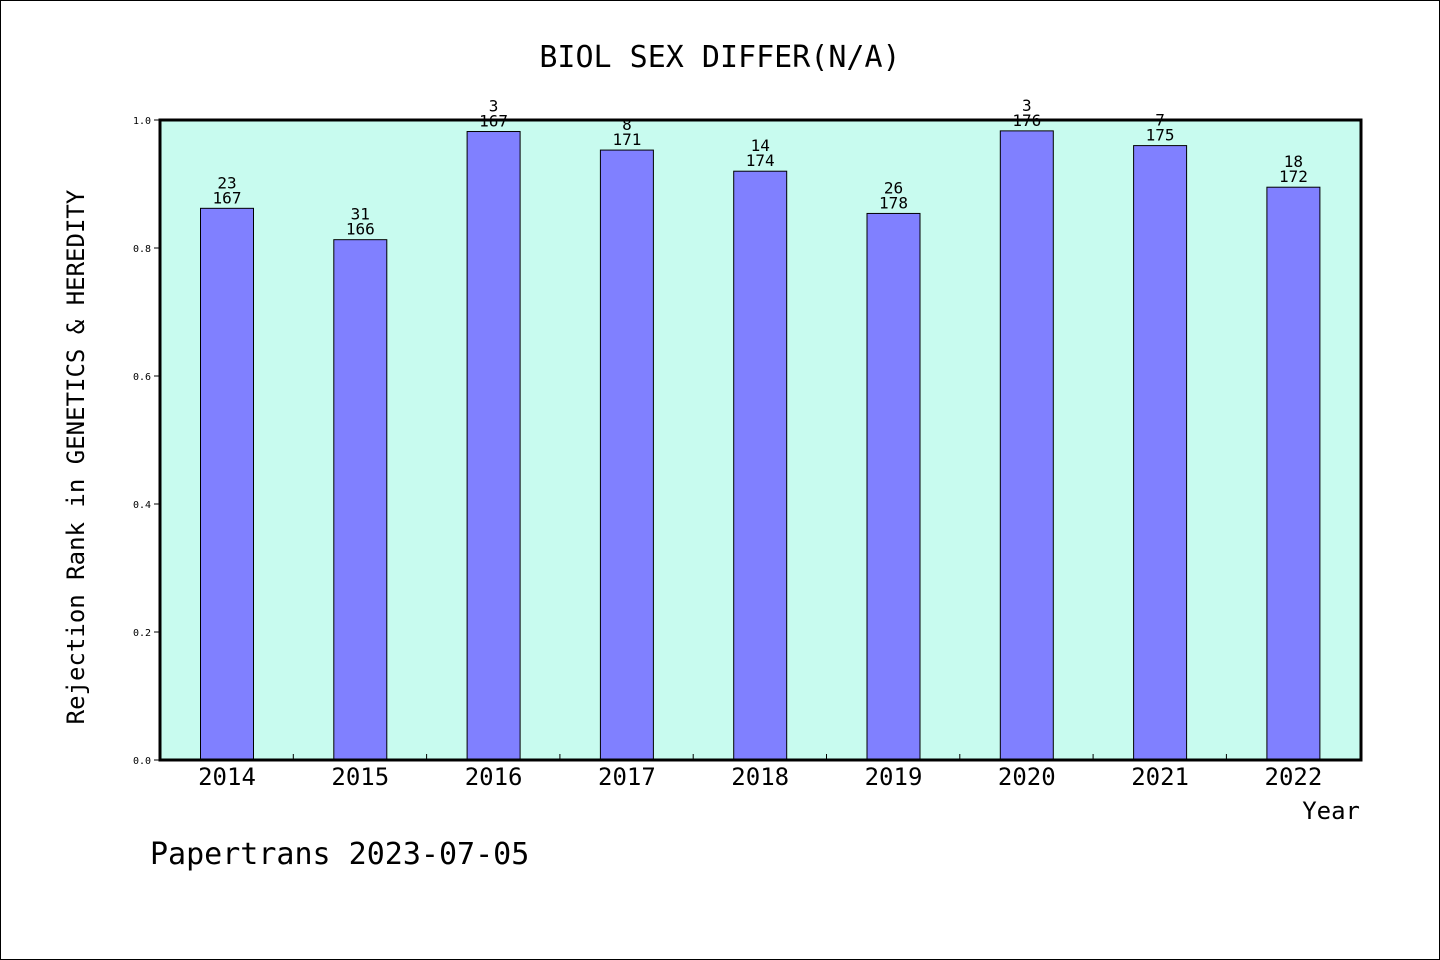 The width and height of the screenshot is (1440, 960). What do you see at coordinates (760, 160) in the screenshot?
I see `bar-total-label-2018: 174` at bounding box center [760, 160].